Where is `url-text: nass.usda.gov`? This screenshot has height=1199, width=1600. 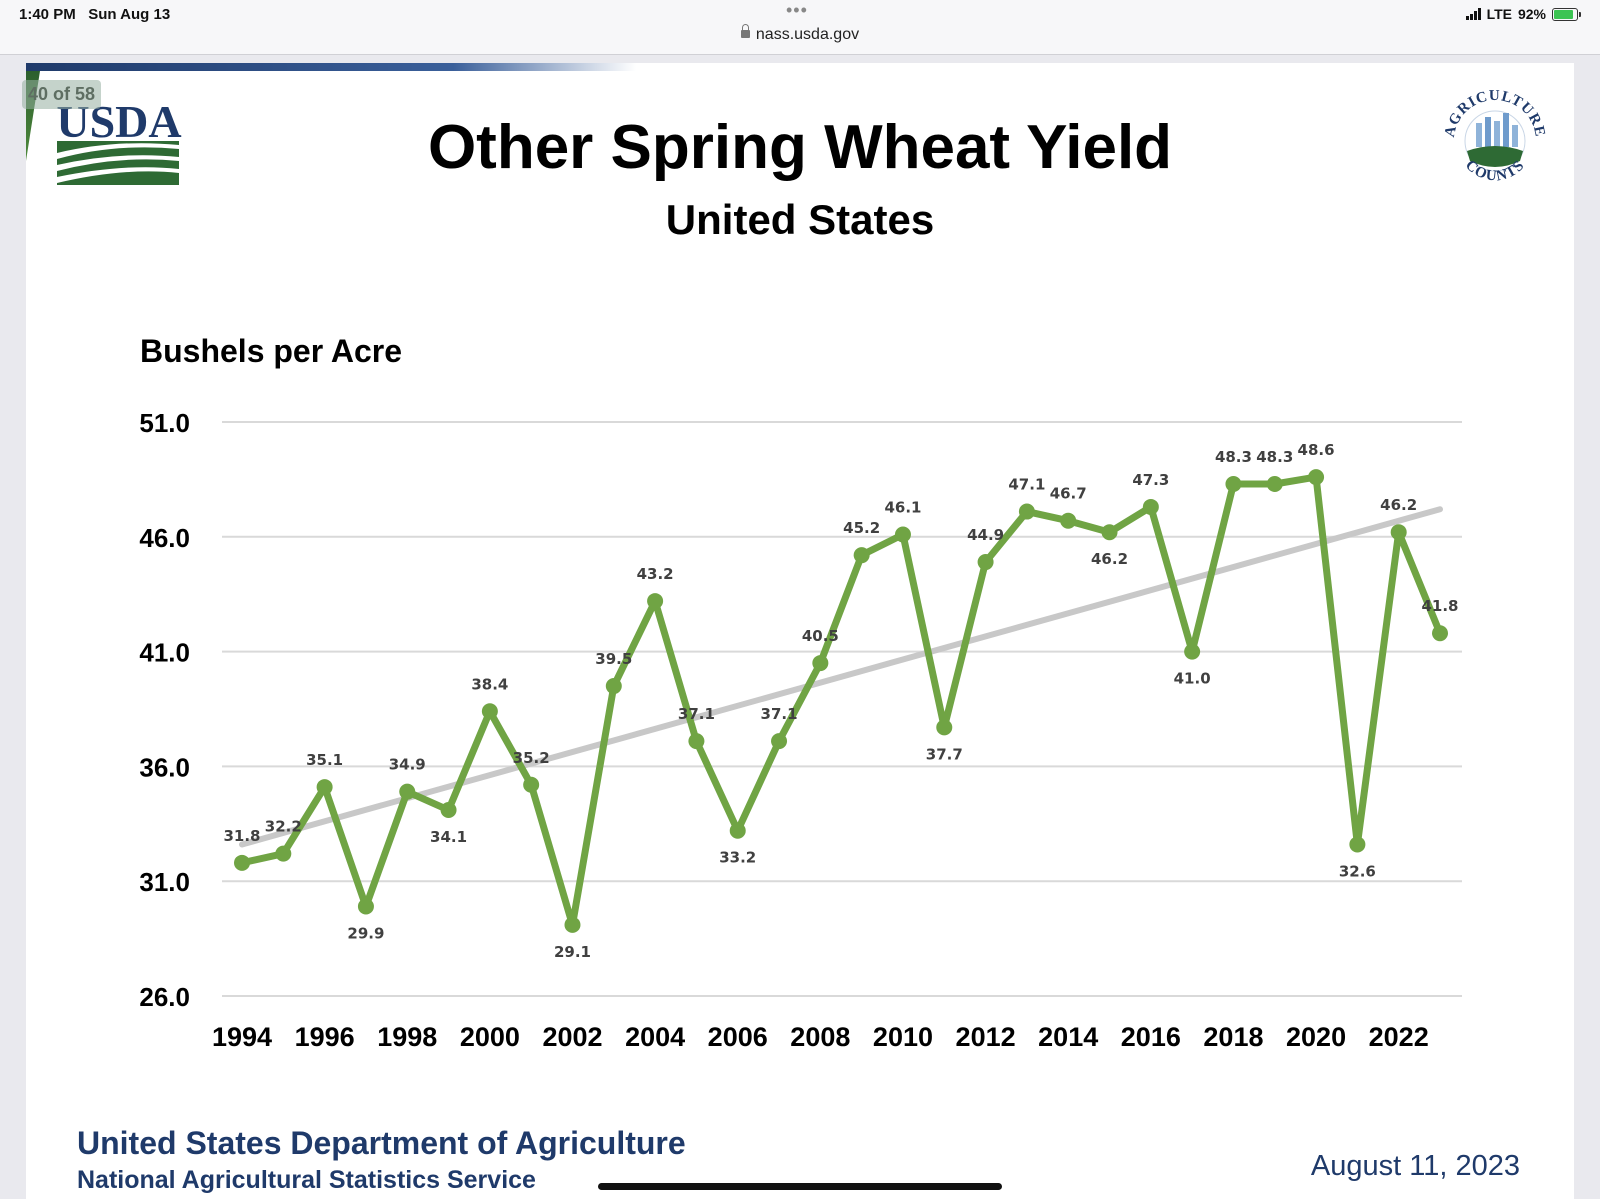
url-text: nass.usda.gov is located at coordinates (807, 34).